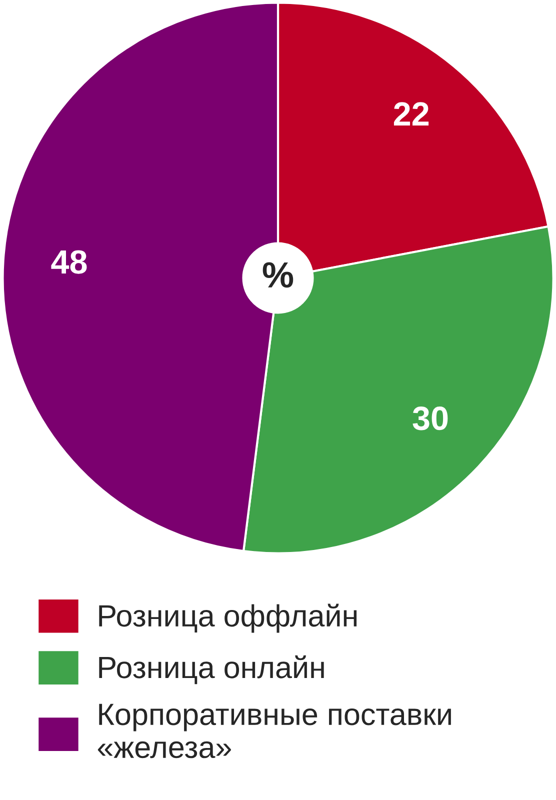 The width and height of the screenshot is (556, 800). I want to click on legend-label: Розница оффлайн, so click(228, 618).